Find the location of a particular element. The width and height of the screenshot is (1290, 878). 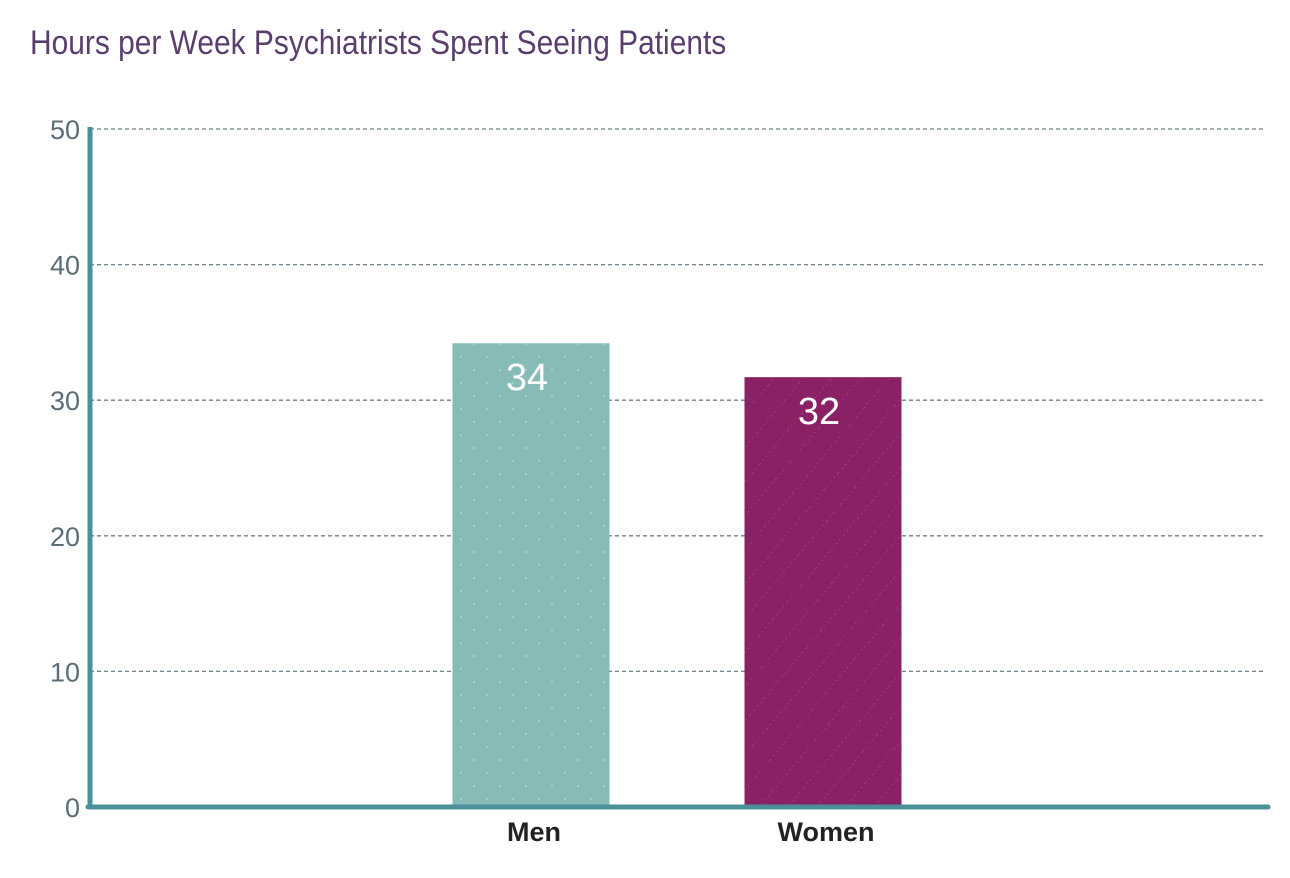

y-tick-label: 20 is located at coordinates (65, 537).